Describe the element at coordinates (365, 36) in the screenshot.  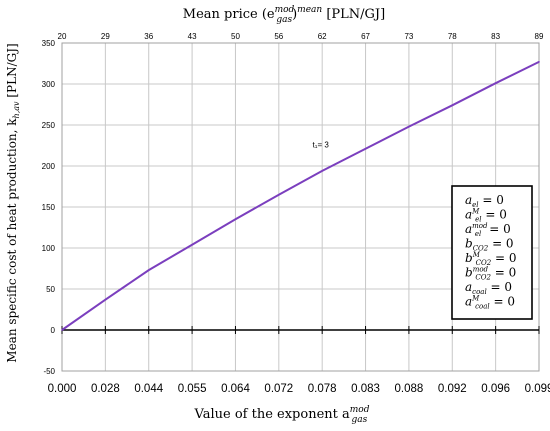
I see `top-tick-label: 67` at that location.